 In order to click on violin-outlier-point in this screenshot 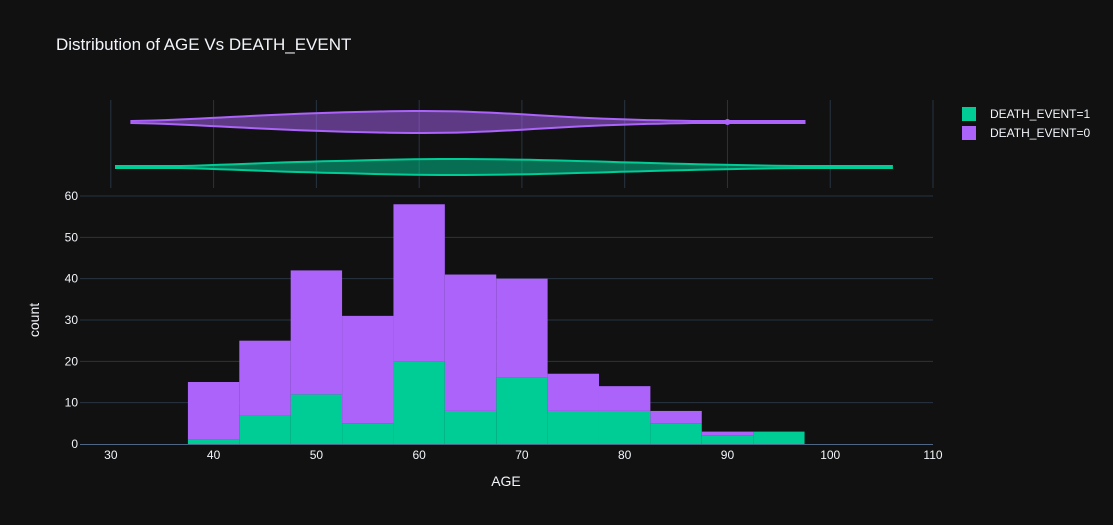, I will do `click(727, 122)`.